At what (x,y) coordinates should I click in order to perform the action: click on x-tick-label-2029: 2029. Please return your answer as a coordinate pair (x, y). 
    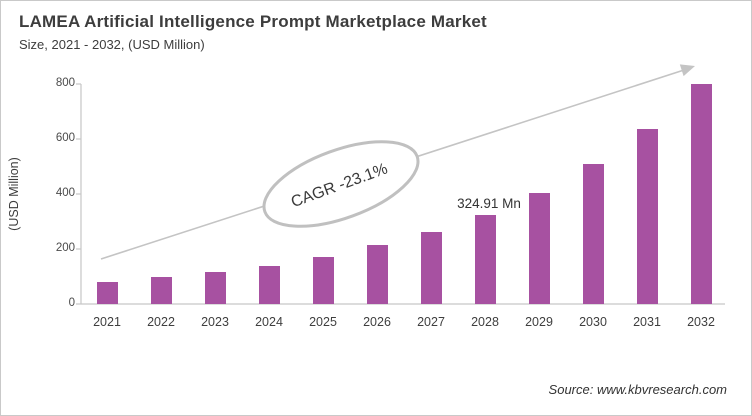
    Looking at the image, I should click on (539, 322).